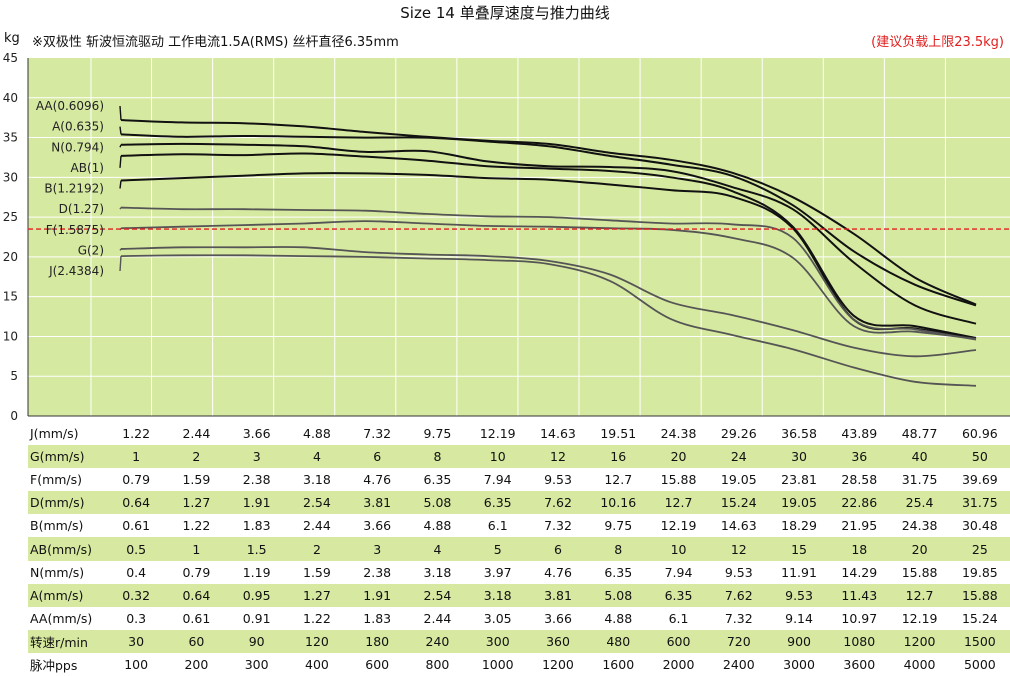 This screenshot has height=676, width=1010. Describe the element at coordinates (618, 595) in the screenshot. I see `table-cell: 5.08` at that location.